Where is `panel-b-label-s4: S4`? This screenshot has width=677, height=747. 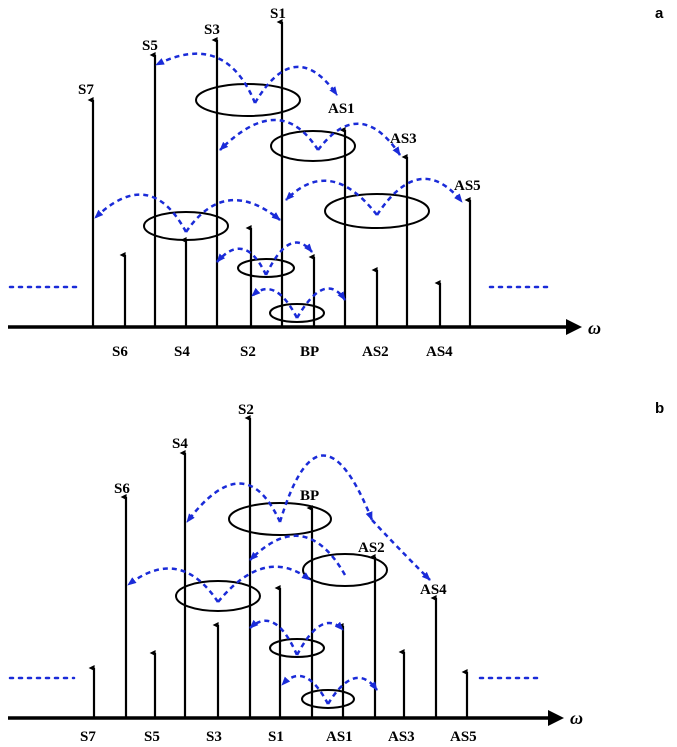
panel-b-label-s4: S4 is located at coordinates (180, 444).